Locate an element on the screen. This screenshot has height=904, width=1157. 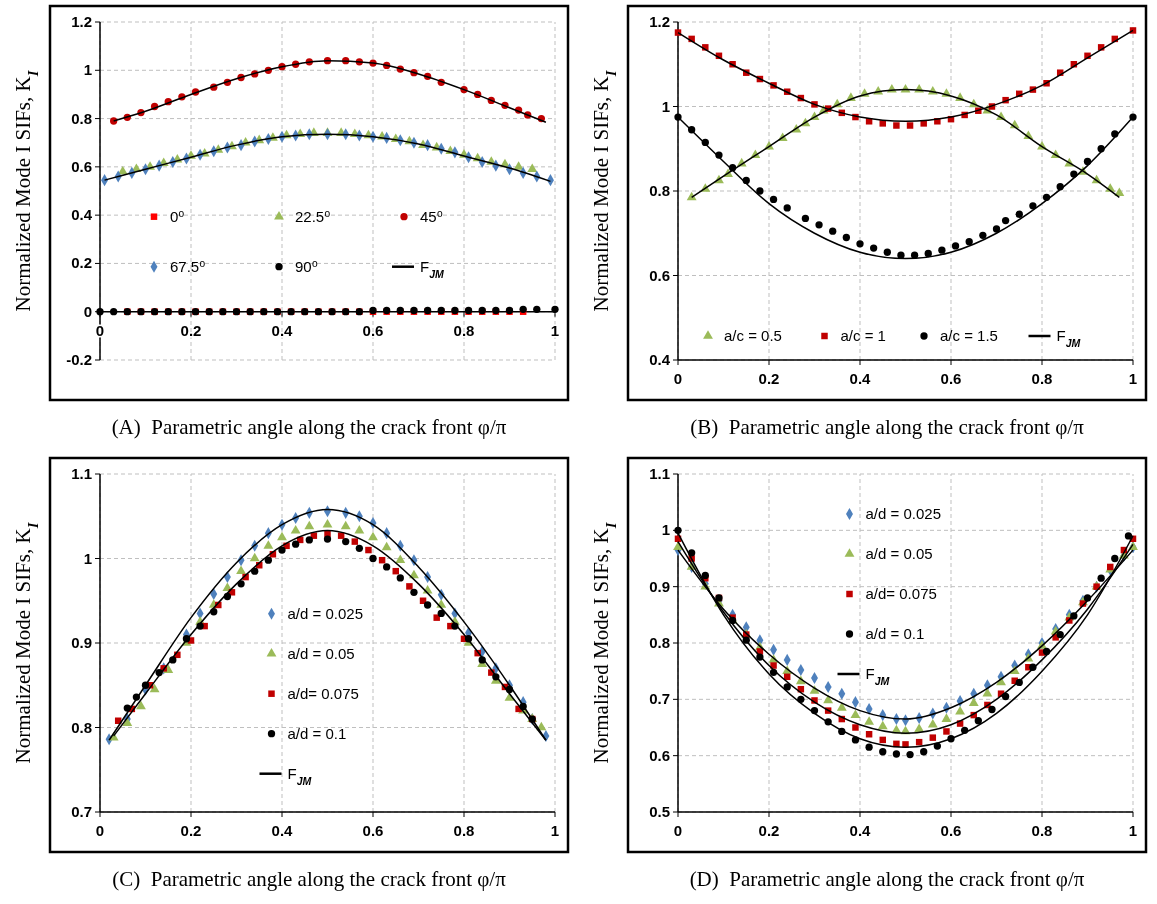
y-tick-label: -0.2 is located at coordinates (79, 359).